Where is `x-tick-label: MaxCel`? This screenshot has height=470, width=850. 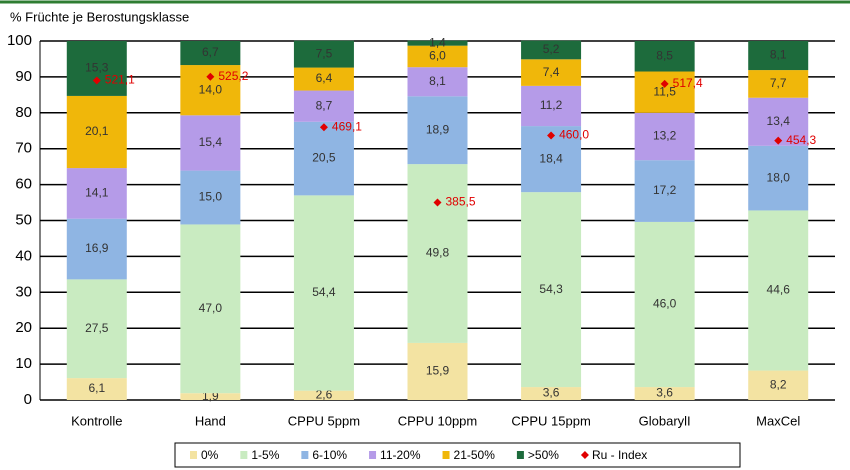
x-tick-label: MaxCel is located at coordinates (778, 420).